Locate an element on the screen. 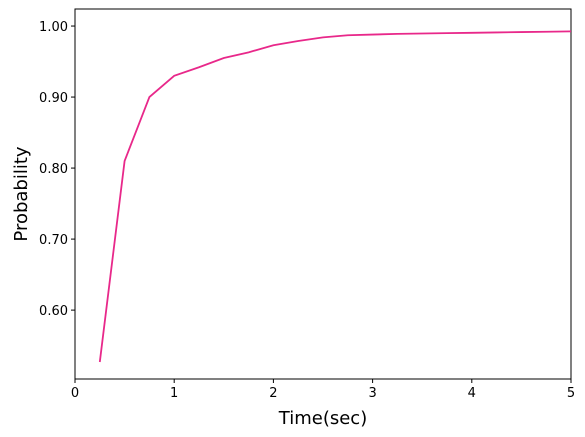 The image size is (585, 437). x-tick-label: 4 is located at coordinates (472, 393).